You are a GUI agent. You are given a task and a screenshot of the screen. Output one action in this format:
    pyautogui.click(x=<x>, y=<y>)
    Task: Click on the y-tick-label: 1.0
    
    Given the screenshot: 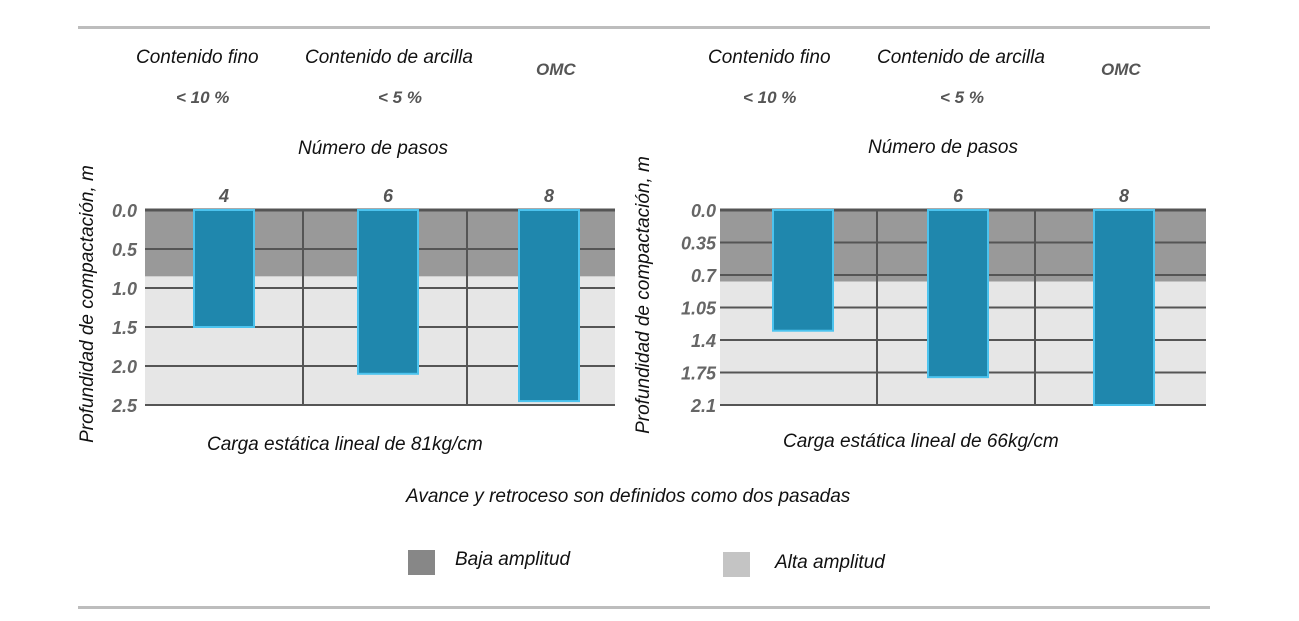 What is the action you would take?
    pyautogui.click(x=124, y=289)
    